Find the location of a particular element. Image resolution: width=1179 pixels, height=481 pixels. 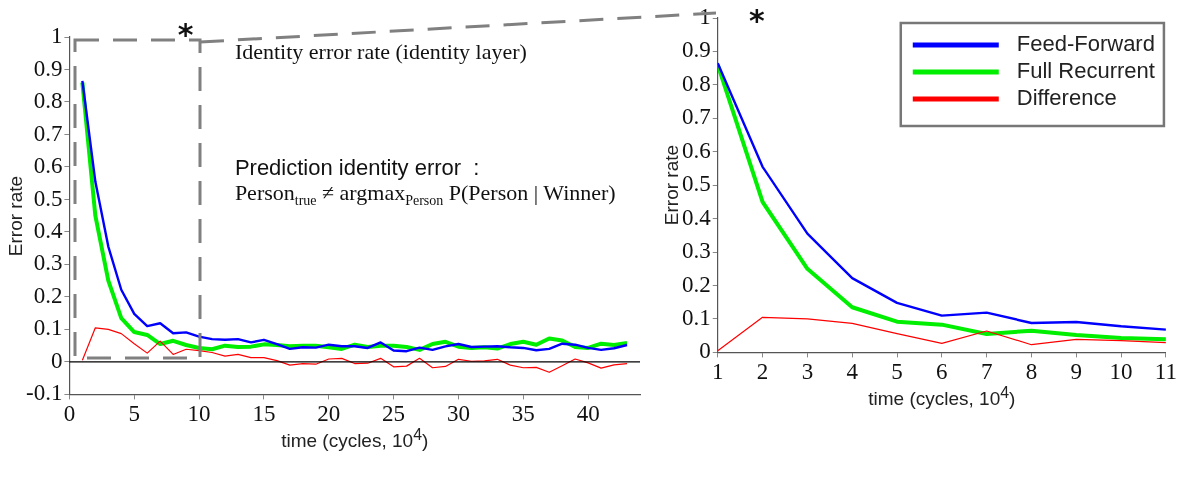

x-tick-label: 9 is located at coordinates (1076, 372).